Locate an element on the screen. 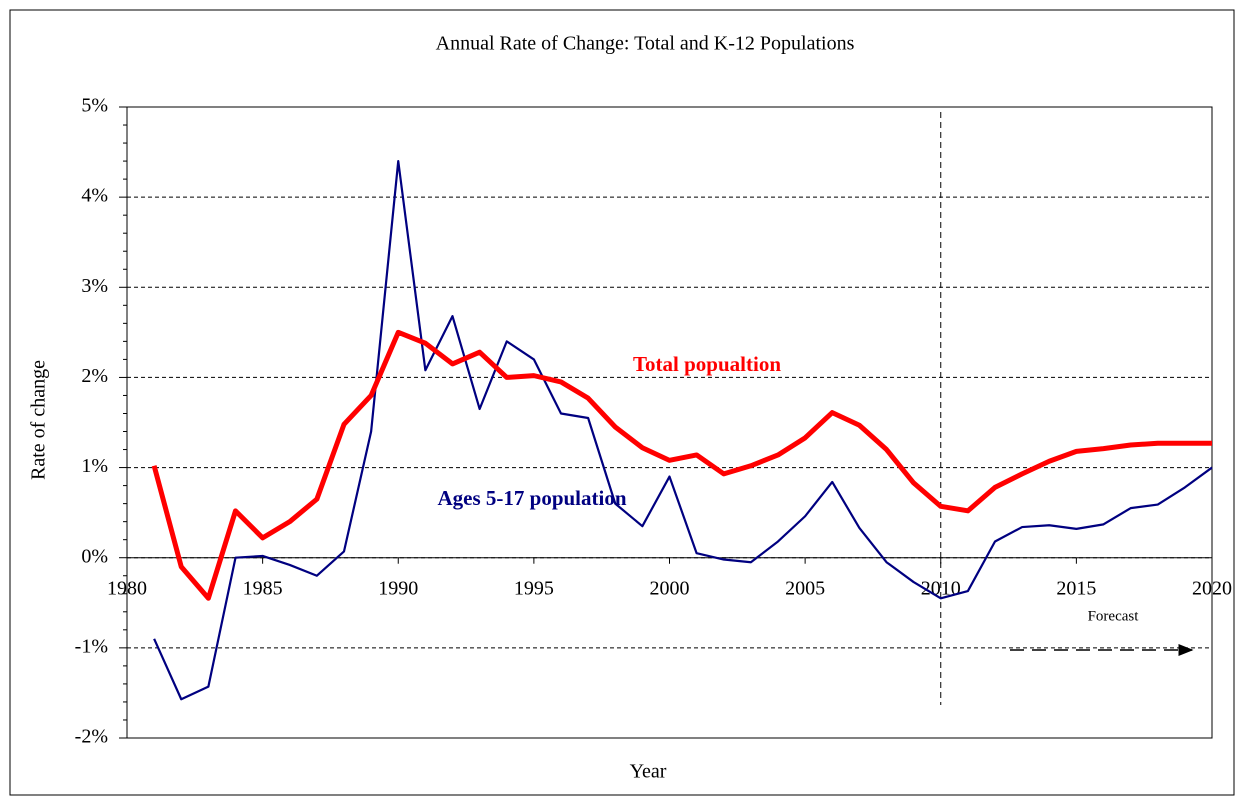 This screenshot has width=1245, height=806. forecast-label: Forecast is located at coordinates (1114, 616).